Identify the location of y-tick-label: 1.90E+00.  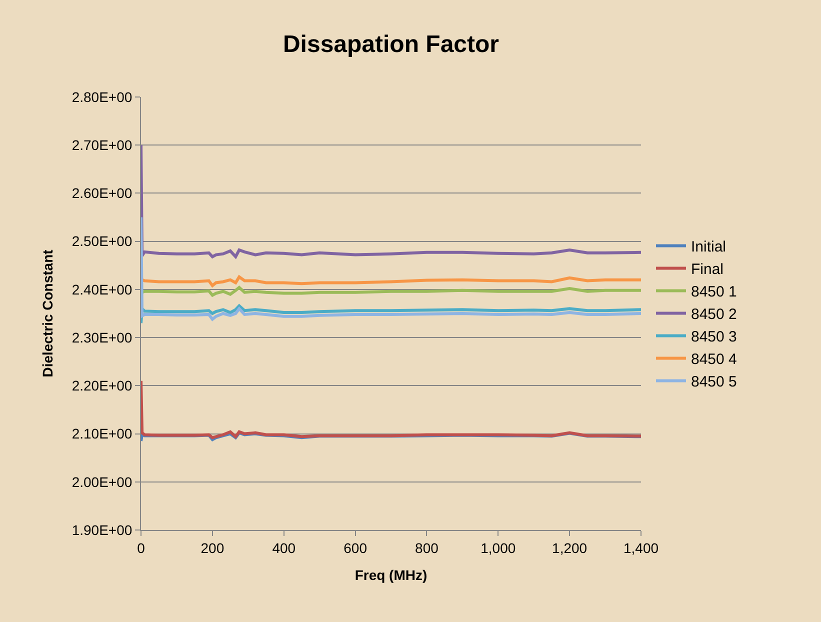
(102, 530).